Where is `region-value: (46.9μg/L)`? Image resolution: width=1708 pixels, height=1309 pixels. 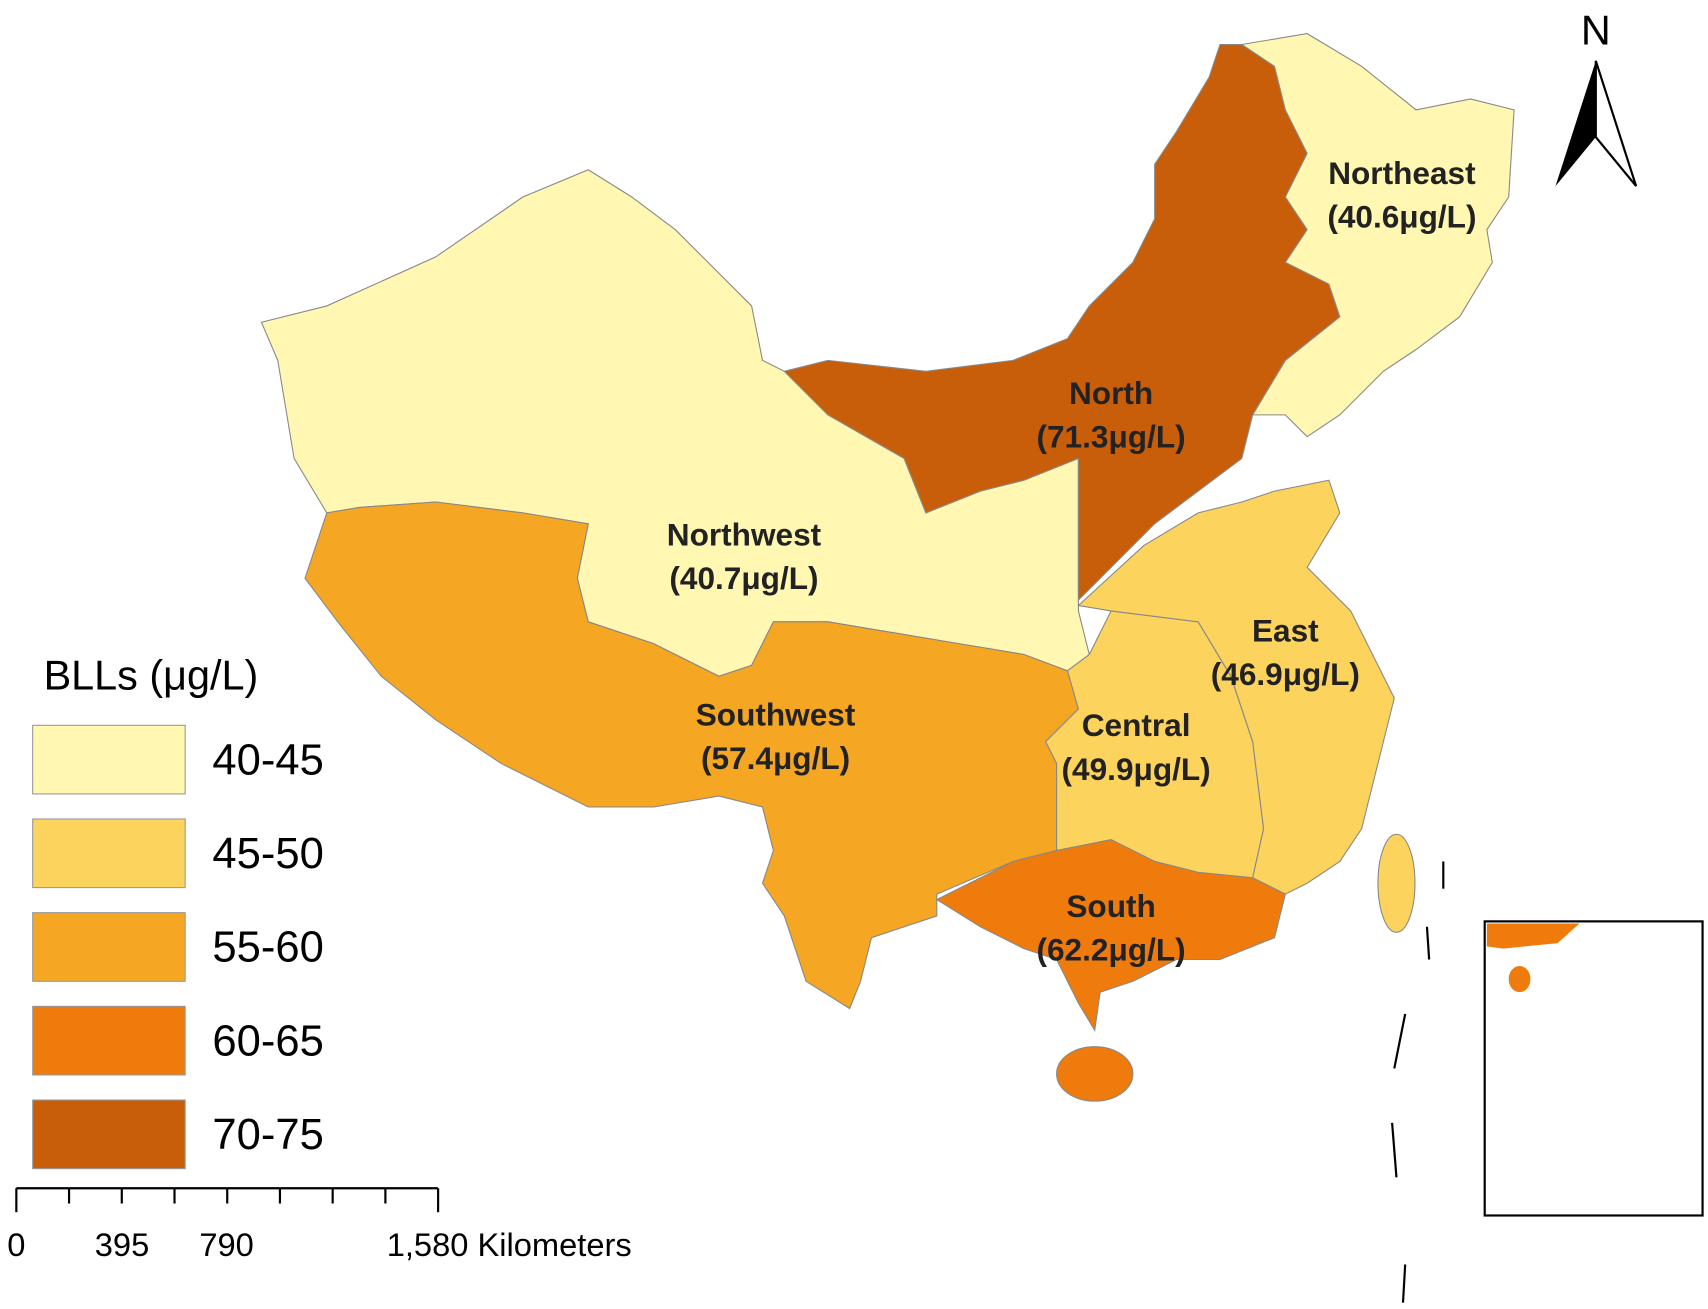
region-value: (46.9μg/L) is located at coordinates (1285, 674).